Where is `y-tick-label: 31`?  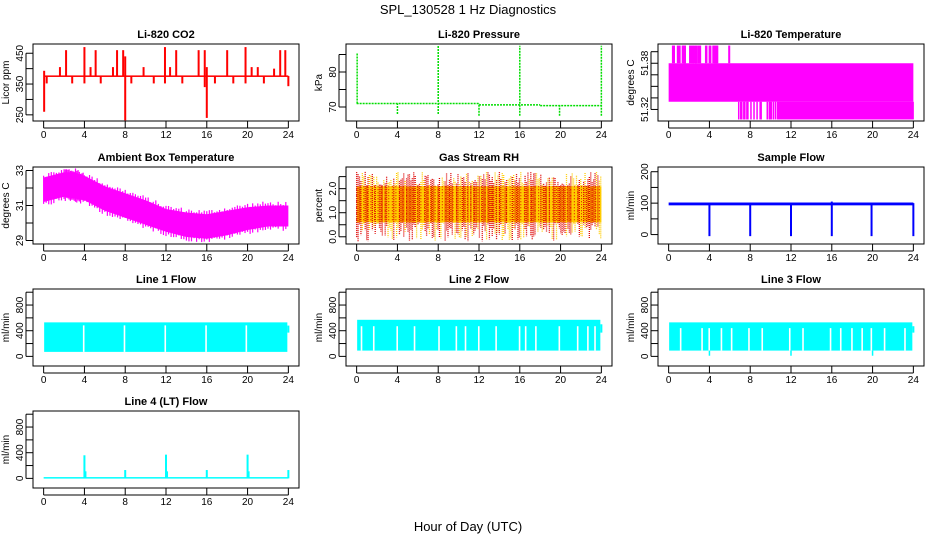
y-tick-label: 31 is located at coordinates (20, 206).